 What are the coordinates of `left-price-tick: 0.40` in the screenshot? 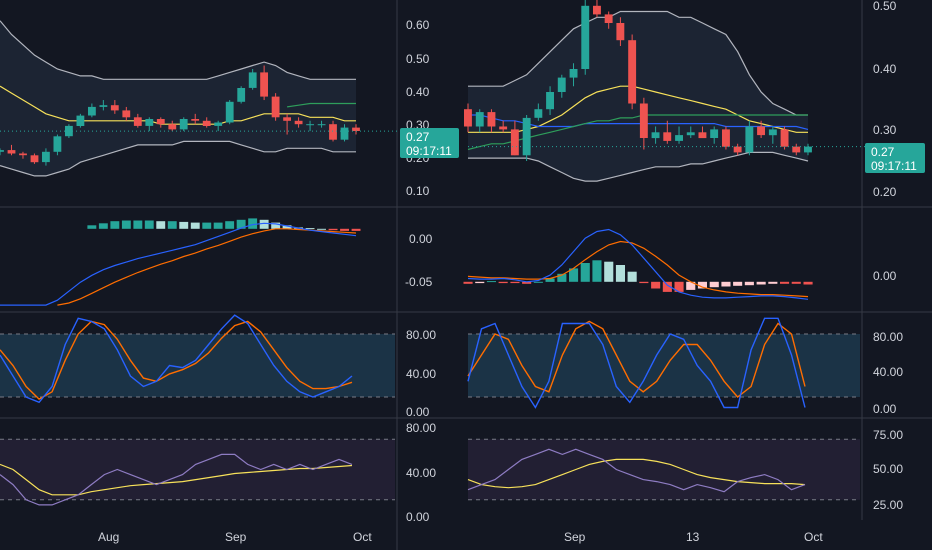 It's located at (418, 92).